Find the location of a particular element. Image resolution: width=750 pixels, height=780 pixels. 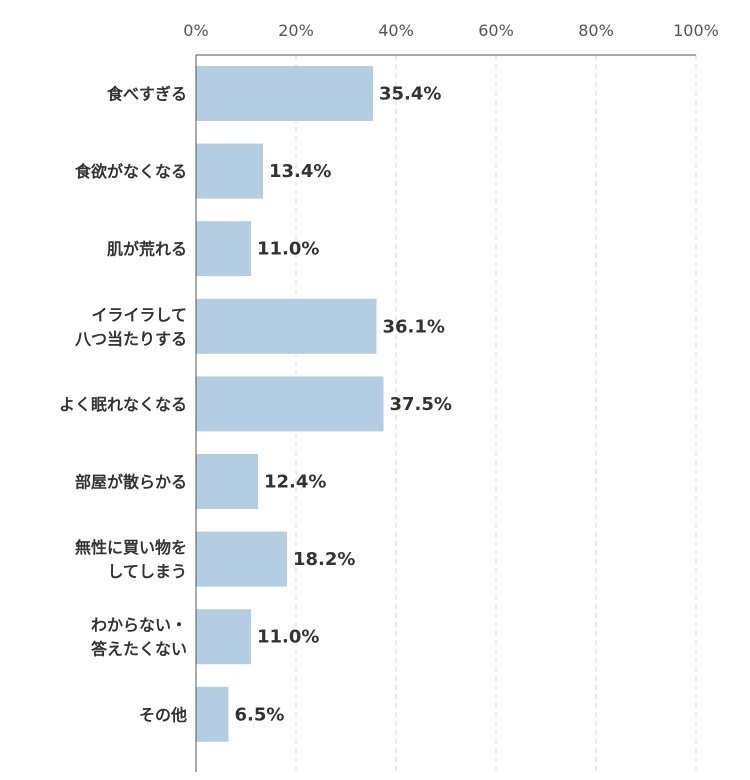

data-label-4: 37.5% is located at coordinates (421, 404).